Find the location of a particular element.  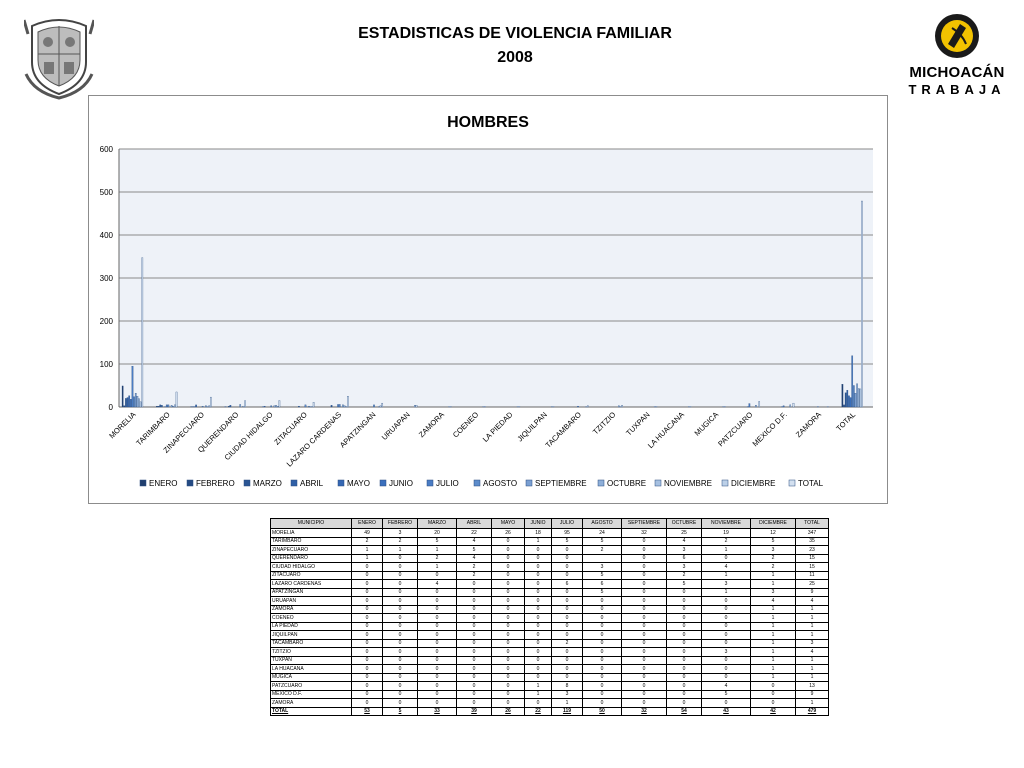

legend-label: OCTUBRE is located at coordinates (626, 483).